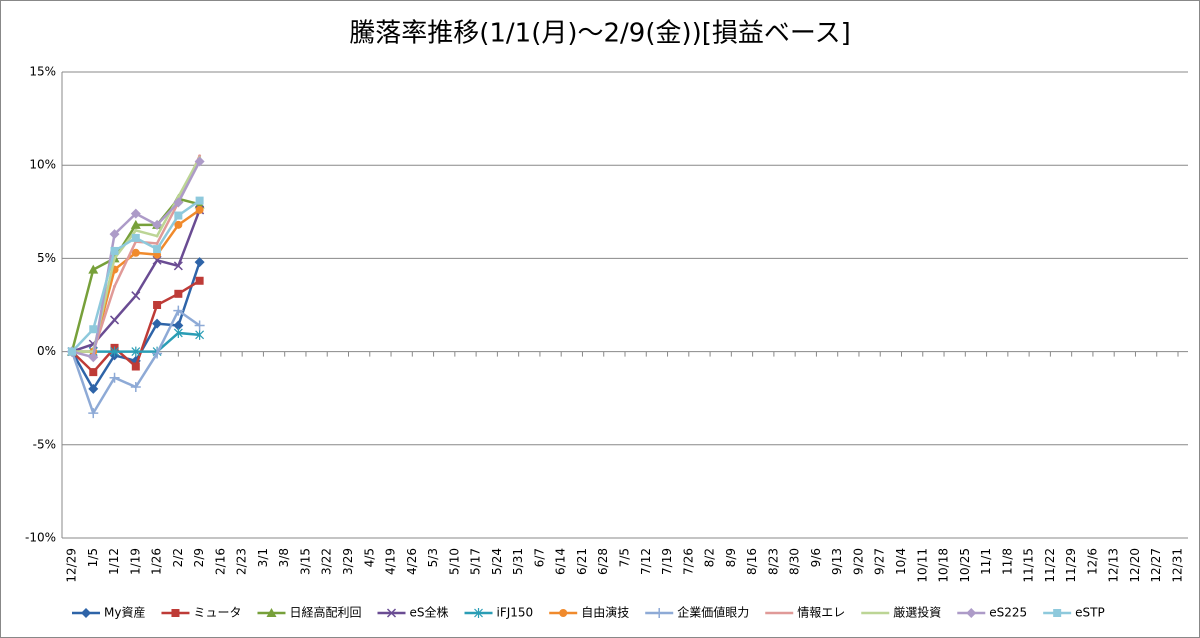  What do you see at coordinates (858, 561) in the screenshot?
I see `x-tick-label: 9/20` at bounding box center [858, 561].